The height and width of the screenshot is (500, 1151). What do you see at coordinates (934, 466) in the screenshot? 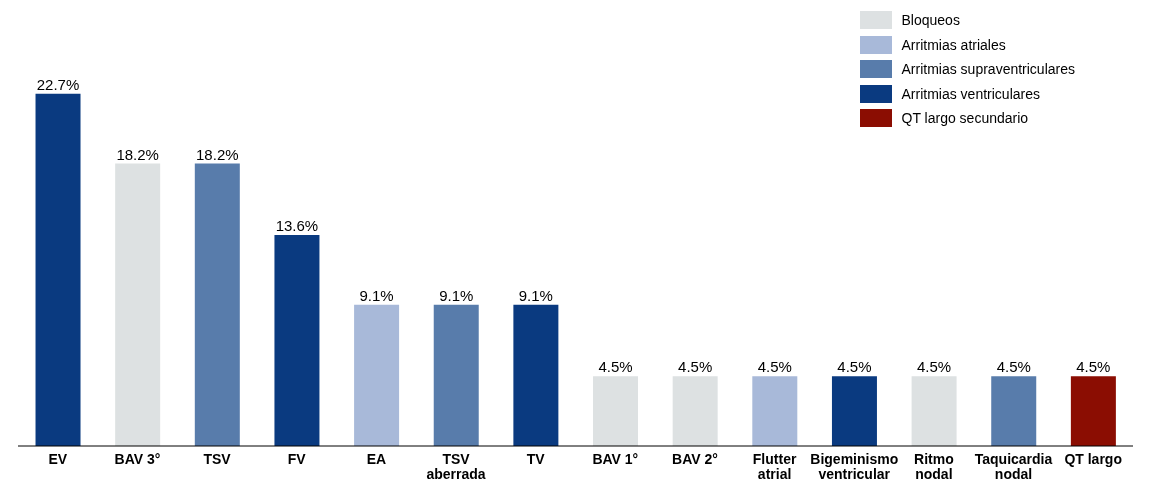
I see `x-tick-label: Ritmo nodal` at bounding box center [934, 466].